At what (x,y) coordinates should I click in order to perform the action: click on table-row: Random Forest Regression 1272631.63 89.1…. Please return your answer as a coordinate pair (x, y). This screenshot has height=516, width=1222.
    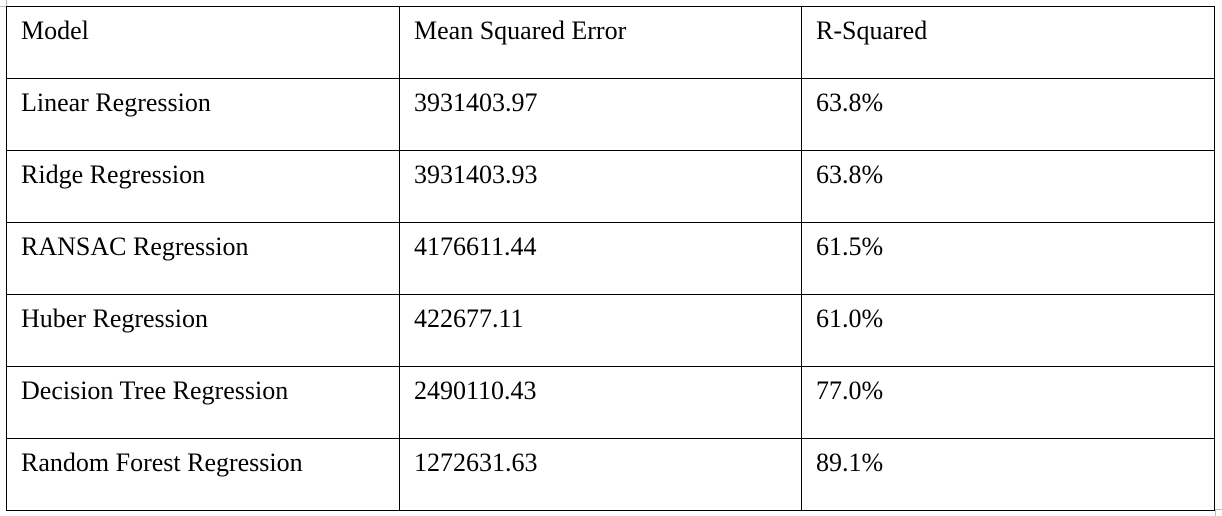
    Looking at the image, I should click on (610, 474).